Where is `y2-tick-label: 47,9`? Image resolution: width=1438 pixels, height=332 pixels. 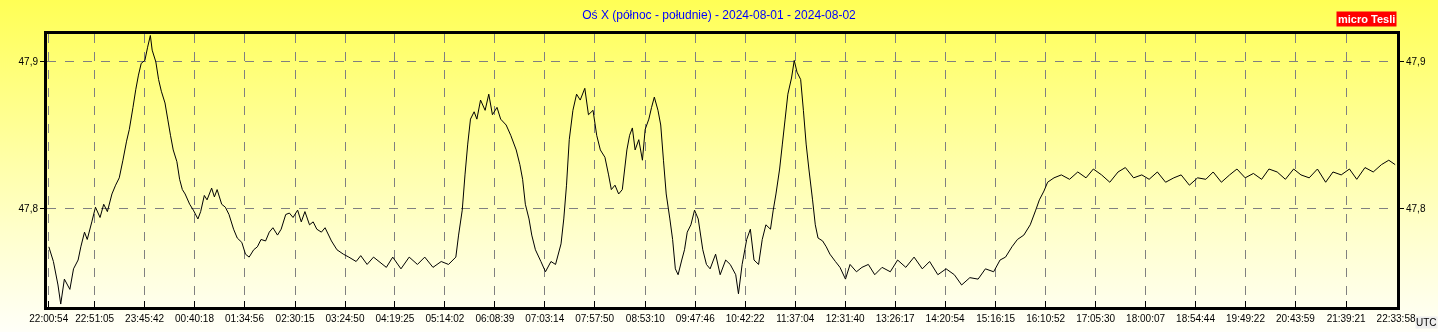 y2-tick-label: 47,9 is located at coordinates (1416, 62).